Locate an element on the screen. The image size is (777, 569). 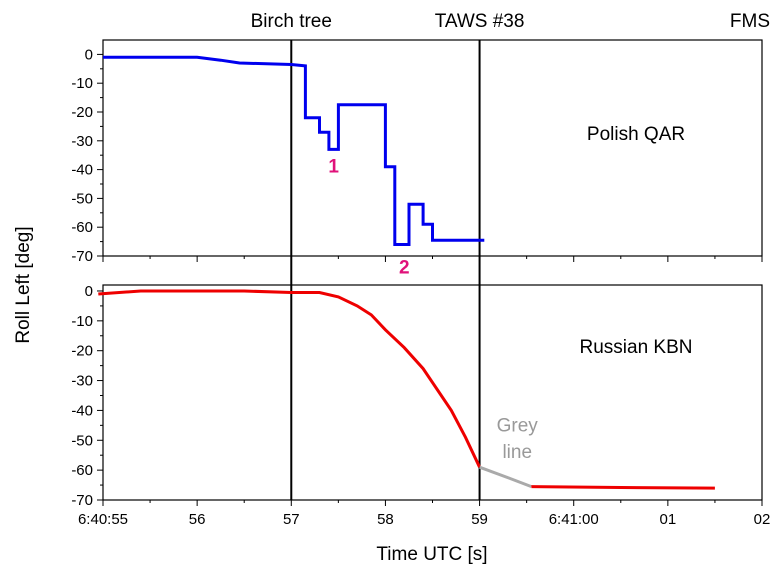
event-label: FMS is located at coordinates (750, 21).